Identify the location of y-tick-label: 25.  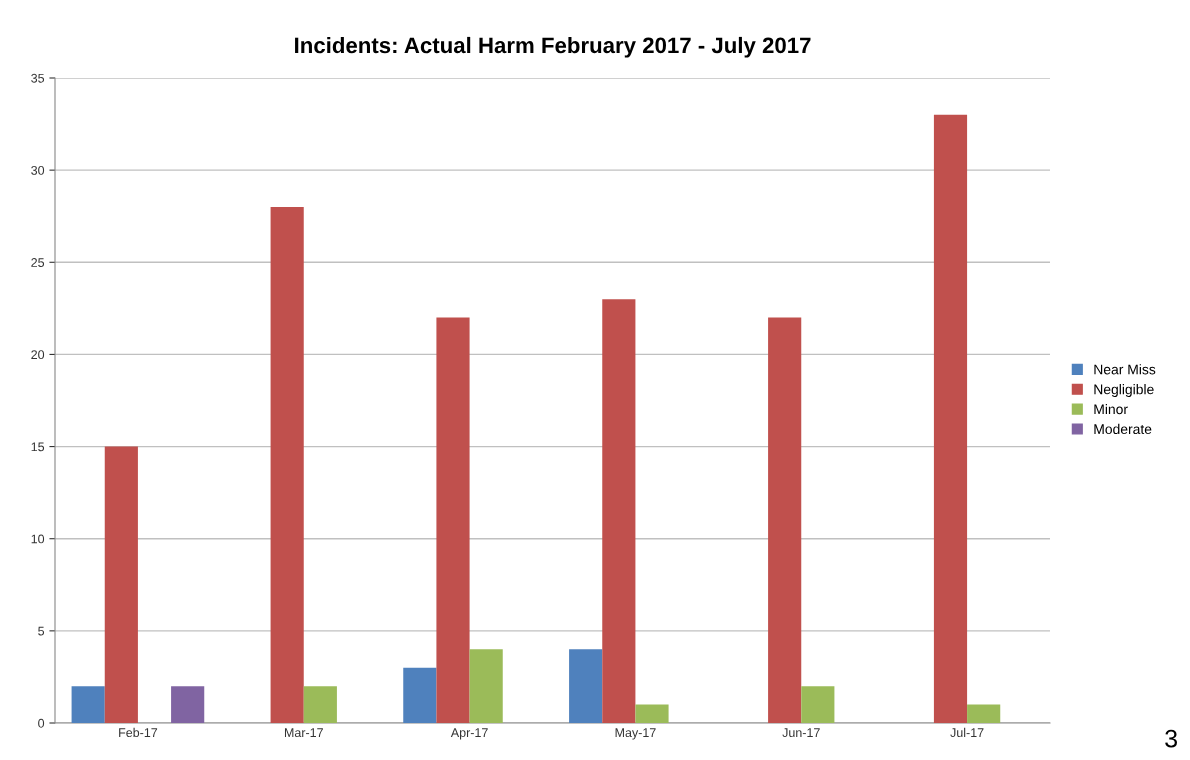
(38, 262).